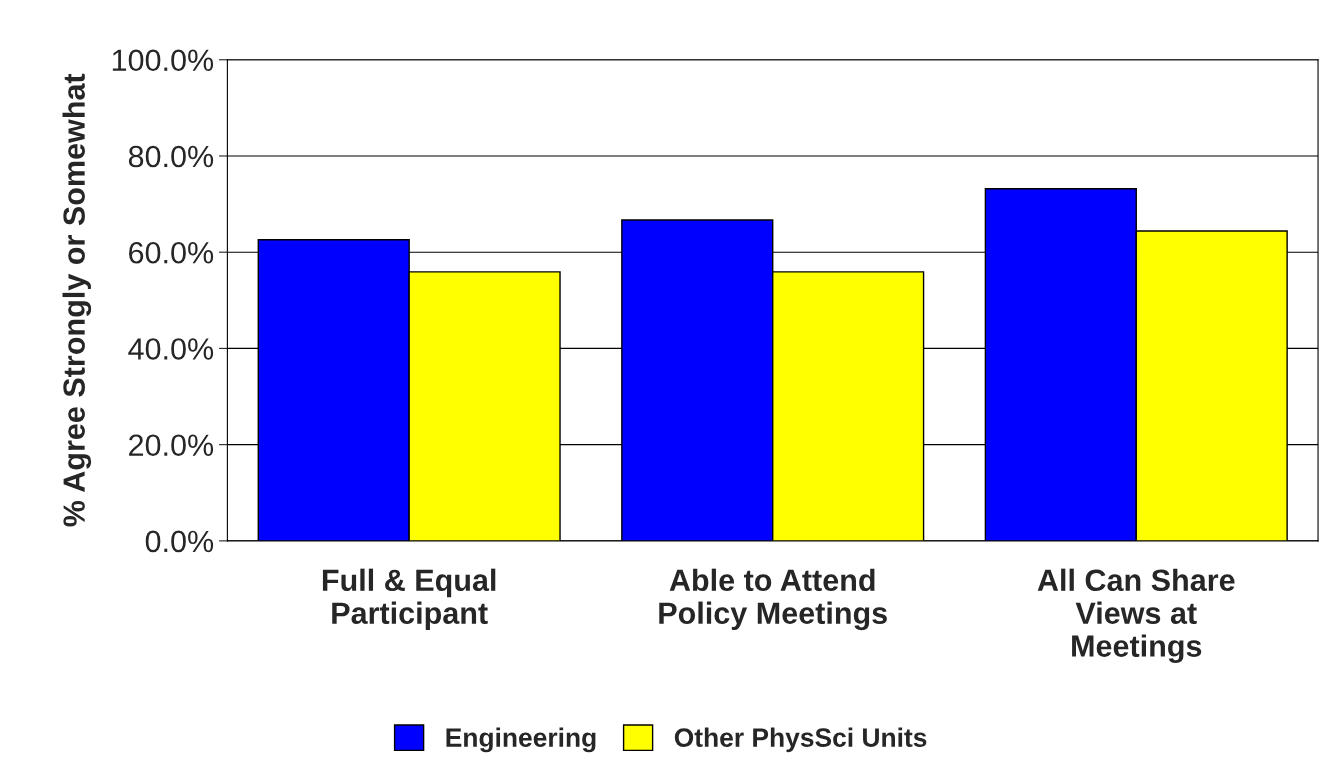 The height and width of the screenshot is (776, 1322). Describe the element at coordinates (171, 156) in the screenshot. I see `y-tick-label: 80.0%` at that location.